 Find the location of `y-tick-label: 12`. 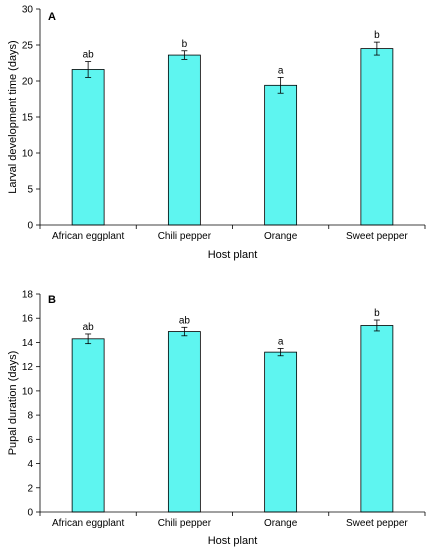

y-tick-label: 12 is located at coordinates (28, 367).